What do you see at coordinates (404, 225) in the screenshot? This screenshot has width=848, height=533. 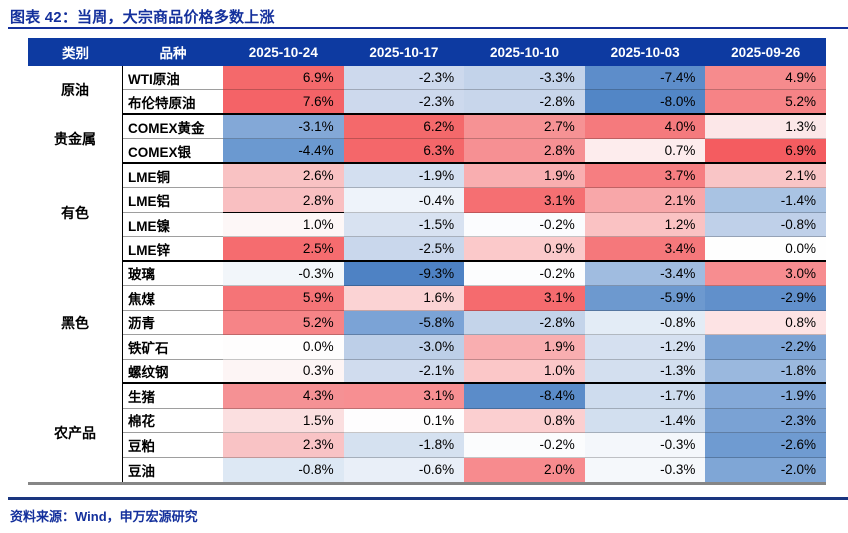 I see `value-cell: -1.5%` at bounding box center [404, 225].